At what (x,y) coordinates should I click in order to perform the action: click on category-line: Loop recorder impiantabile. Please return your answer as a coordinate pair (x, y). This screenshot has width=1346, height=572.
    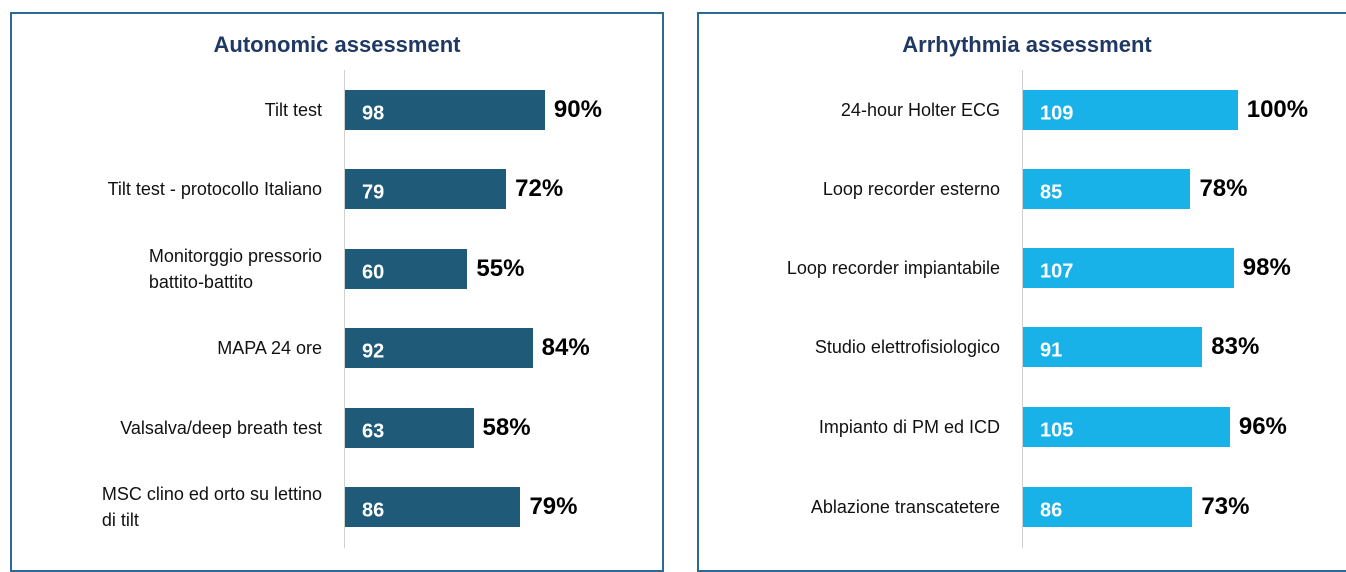
    Looking at the image, I should click on (893, 268).